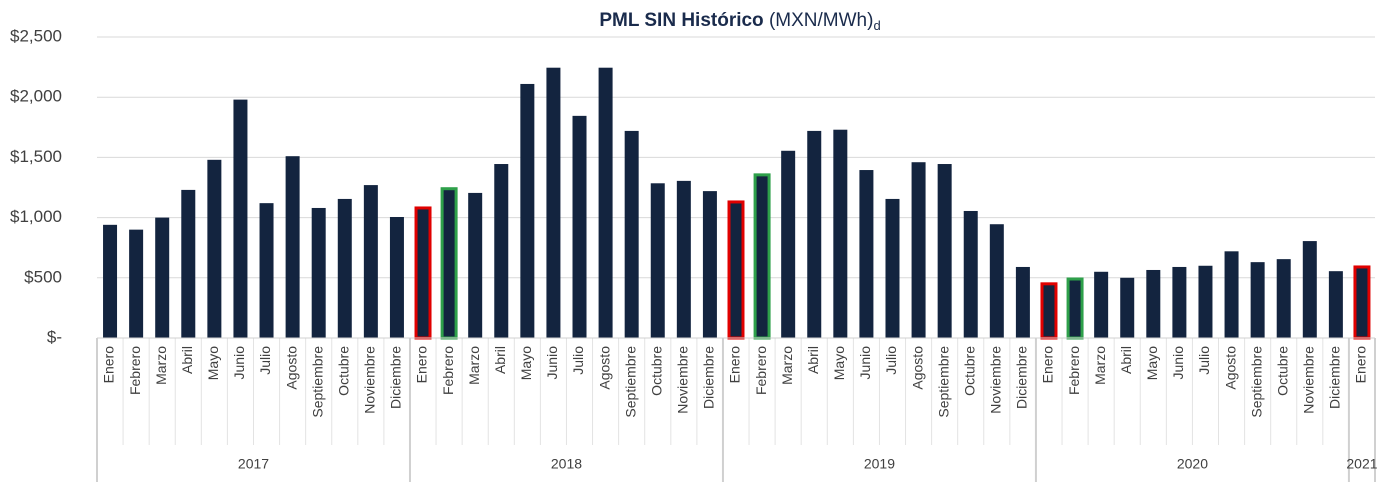 Image resolution: width=1389 pixels, height=482 pixels. Describe the element at coordinates (1361, 464) in the screenshot. I see `group-label: 2021` at that location.